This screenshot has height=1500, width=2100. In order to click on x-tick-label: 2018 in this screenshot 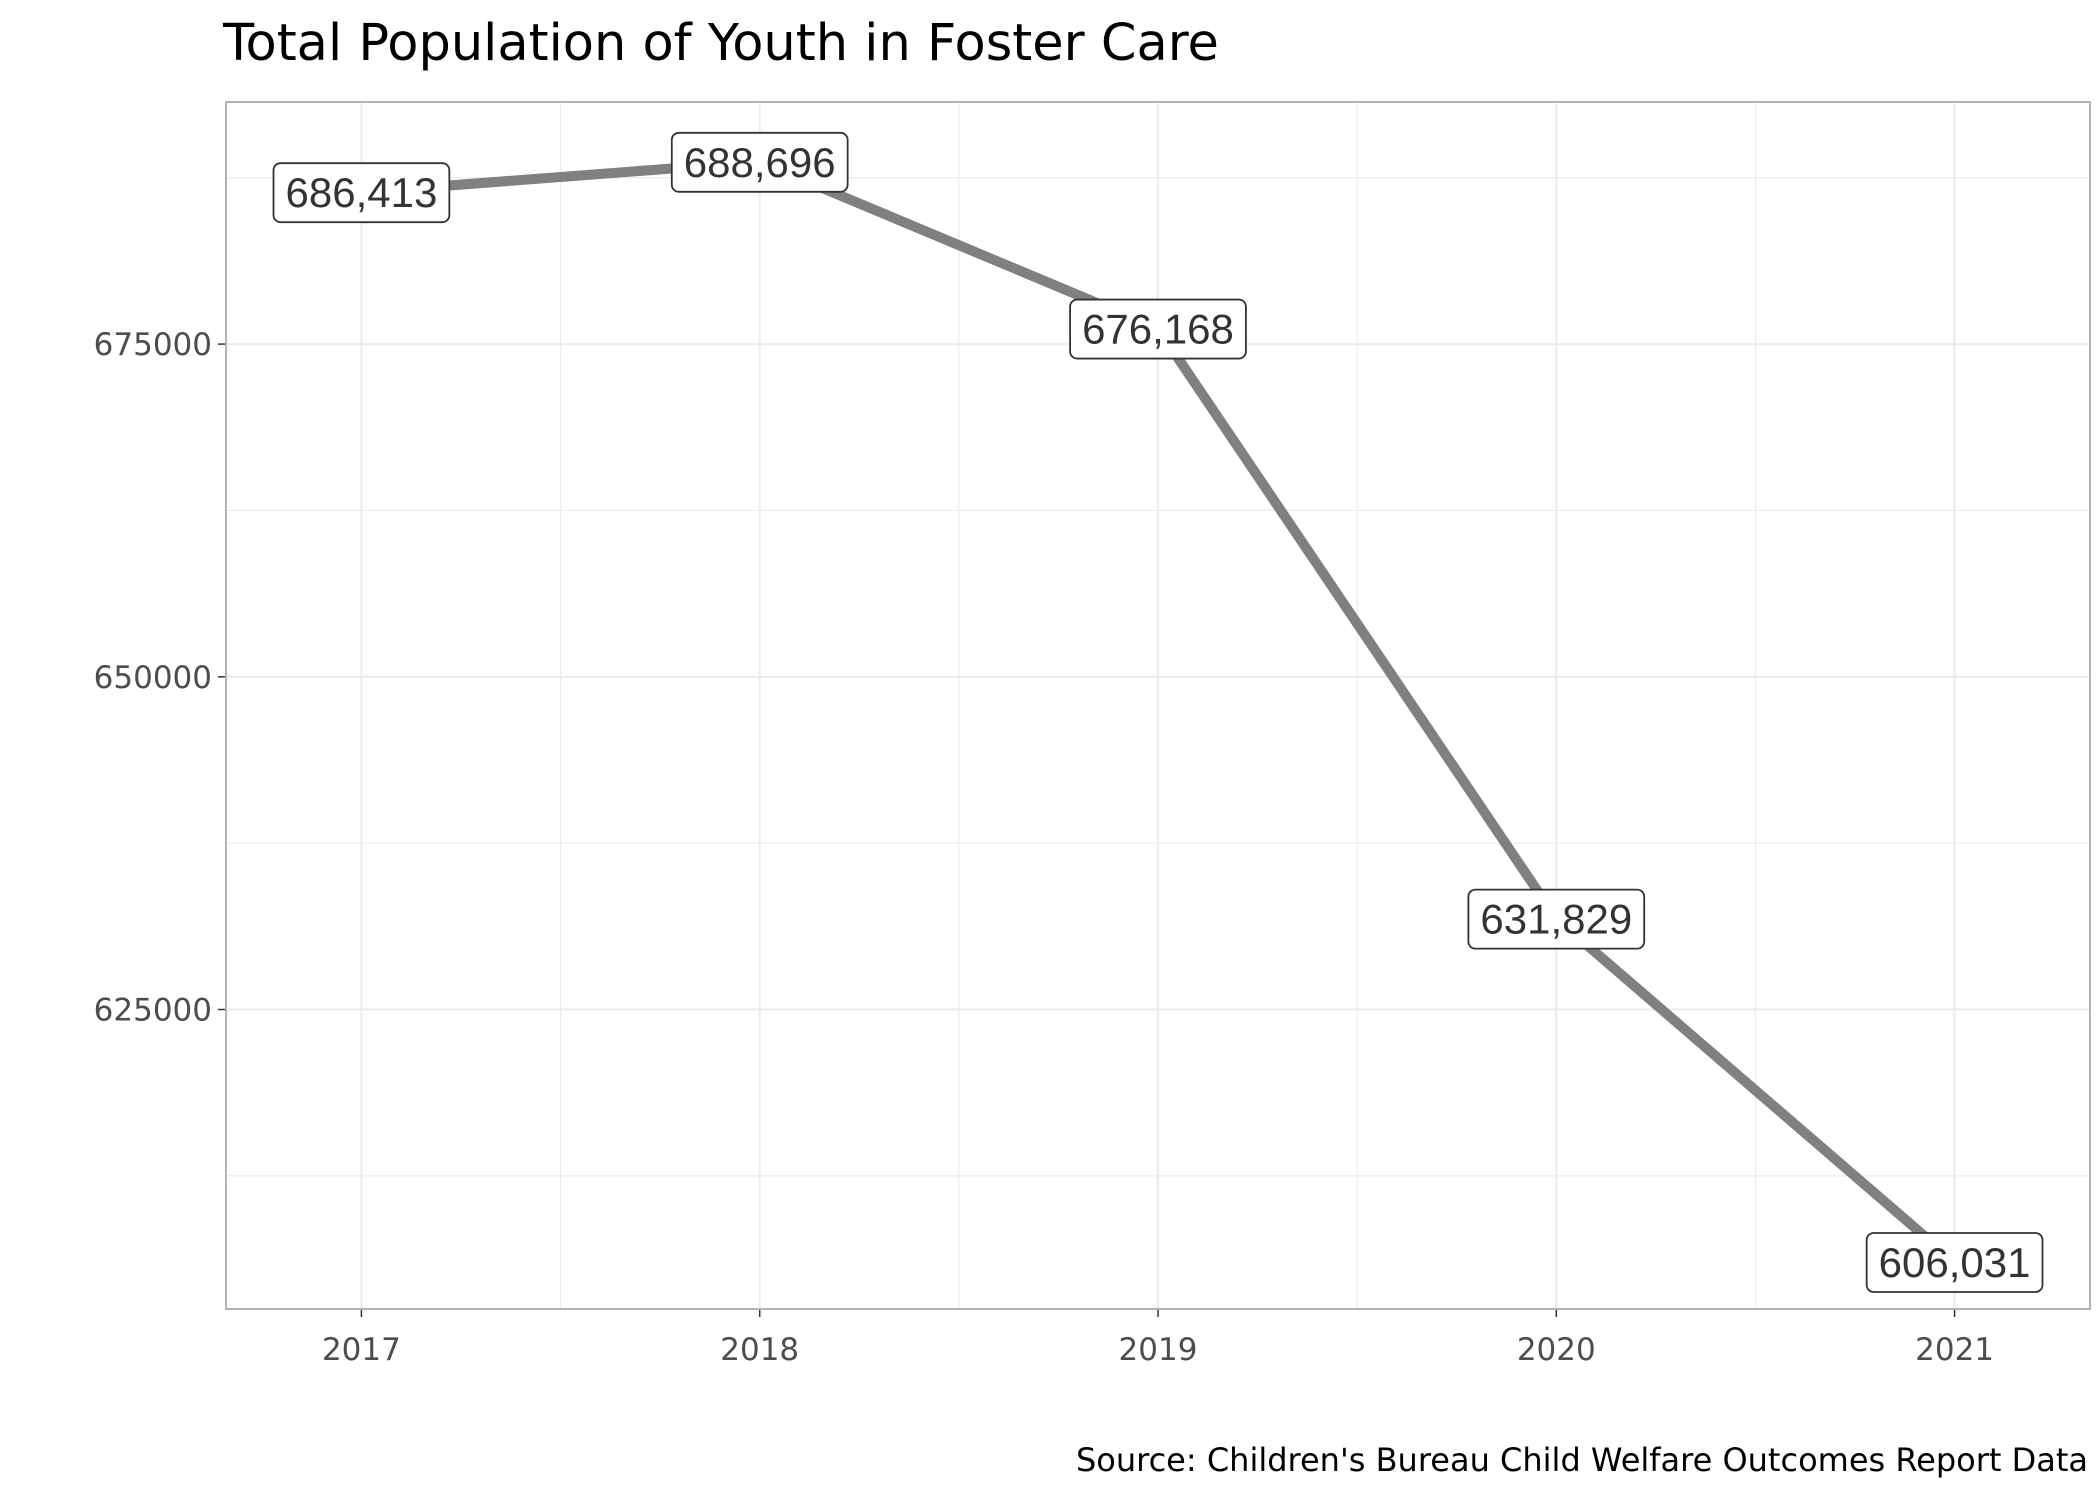, I will do `click(759, 1350)`.